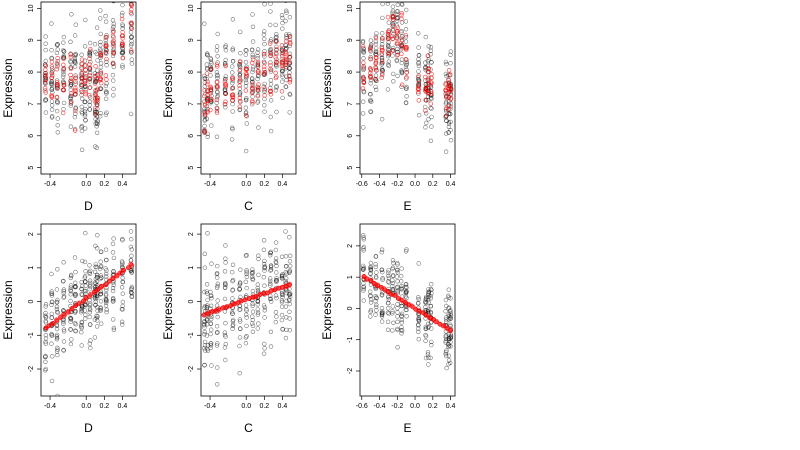 The width and height of the screenshot is (800, 450). Describe the element at coordinates (104, 406) in the screenshot. I see `x-tick-label: 0.2` at that location.